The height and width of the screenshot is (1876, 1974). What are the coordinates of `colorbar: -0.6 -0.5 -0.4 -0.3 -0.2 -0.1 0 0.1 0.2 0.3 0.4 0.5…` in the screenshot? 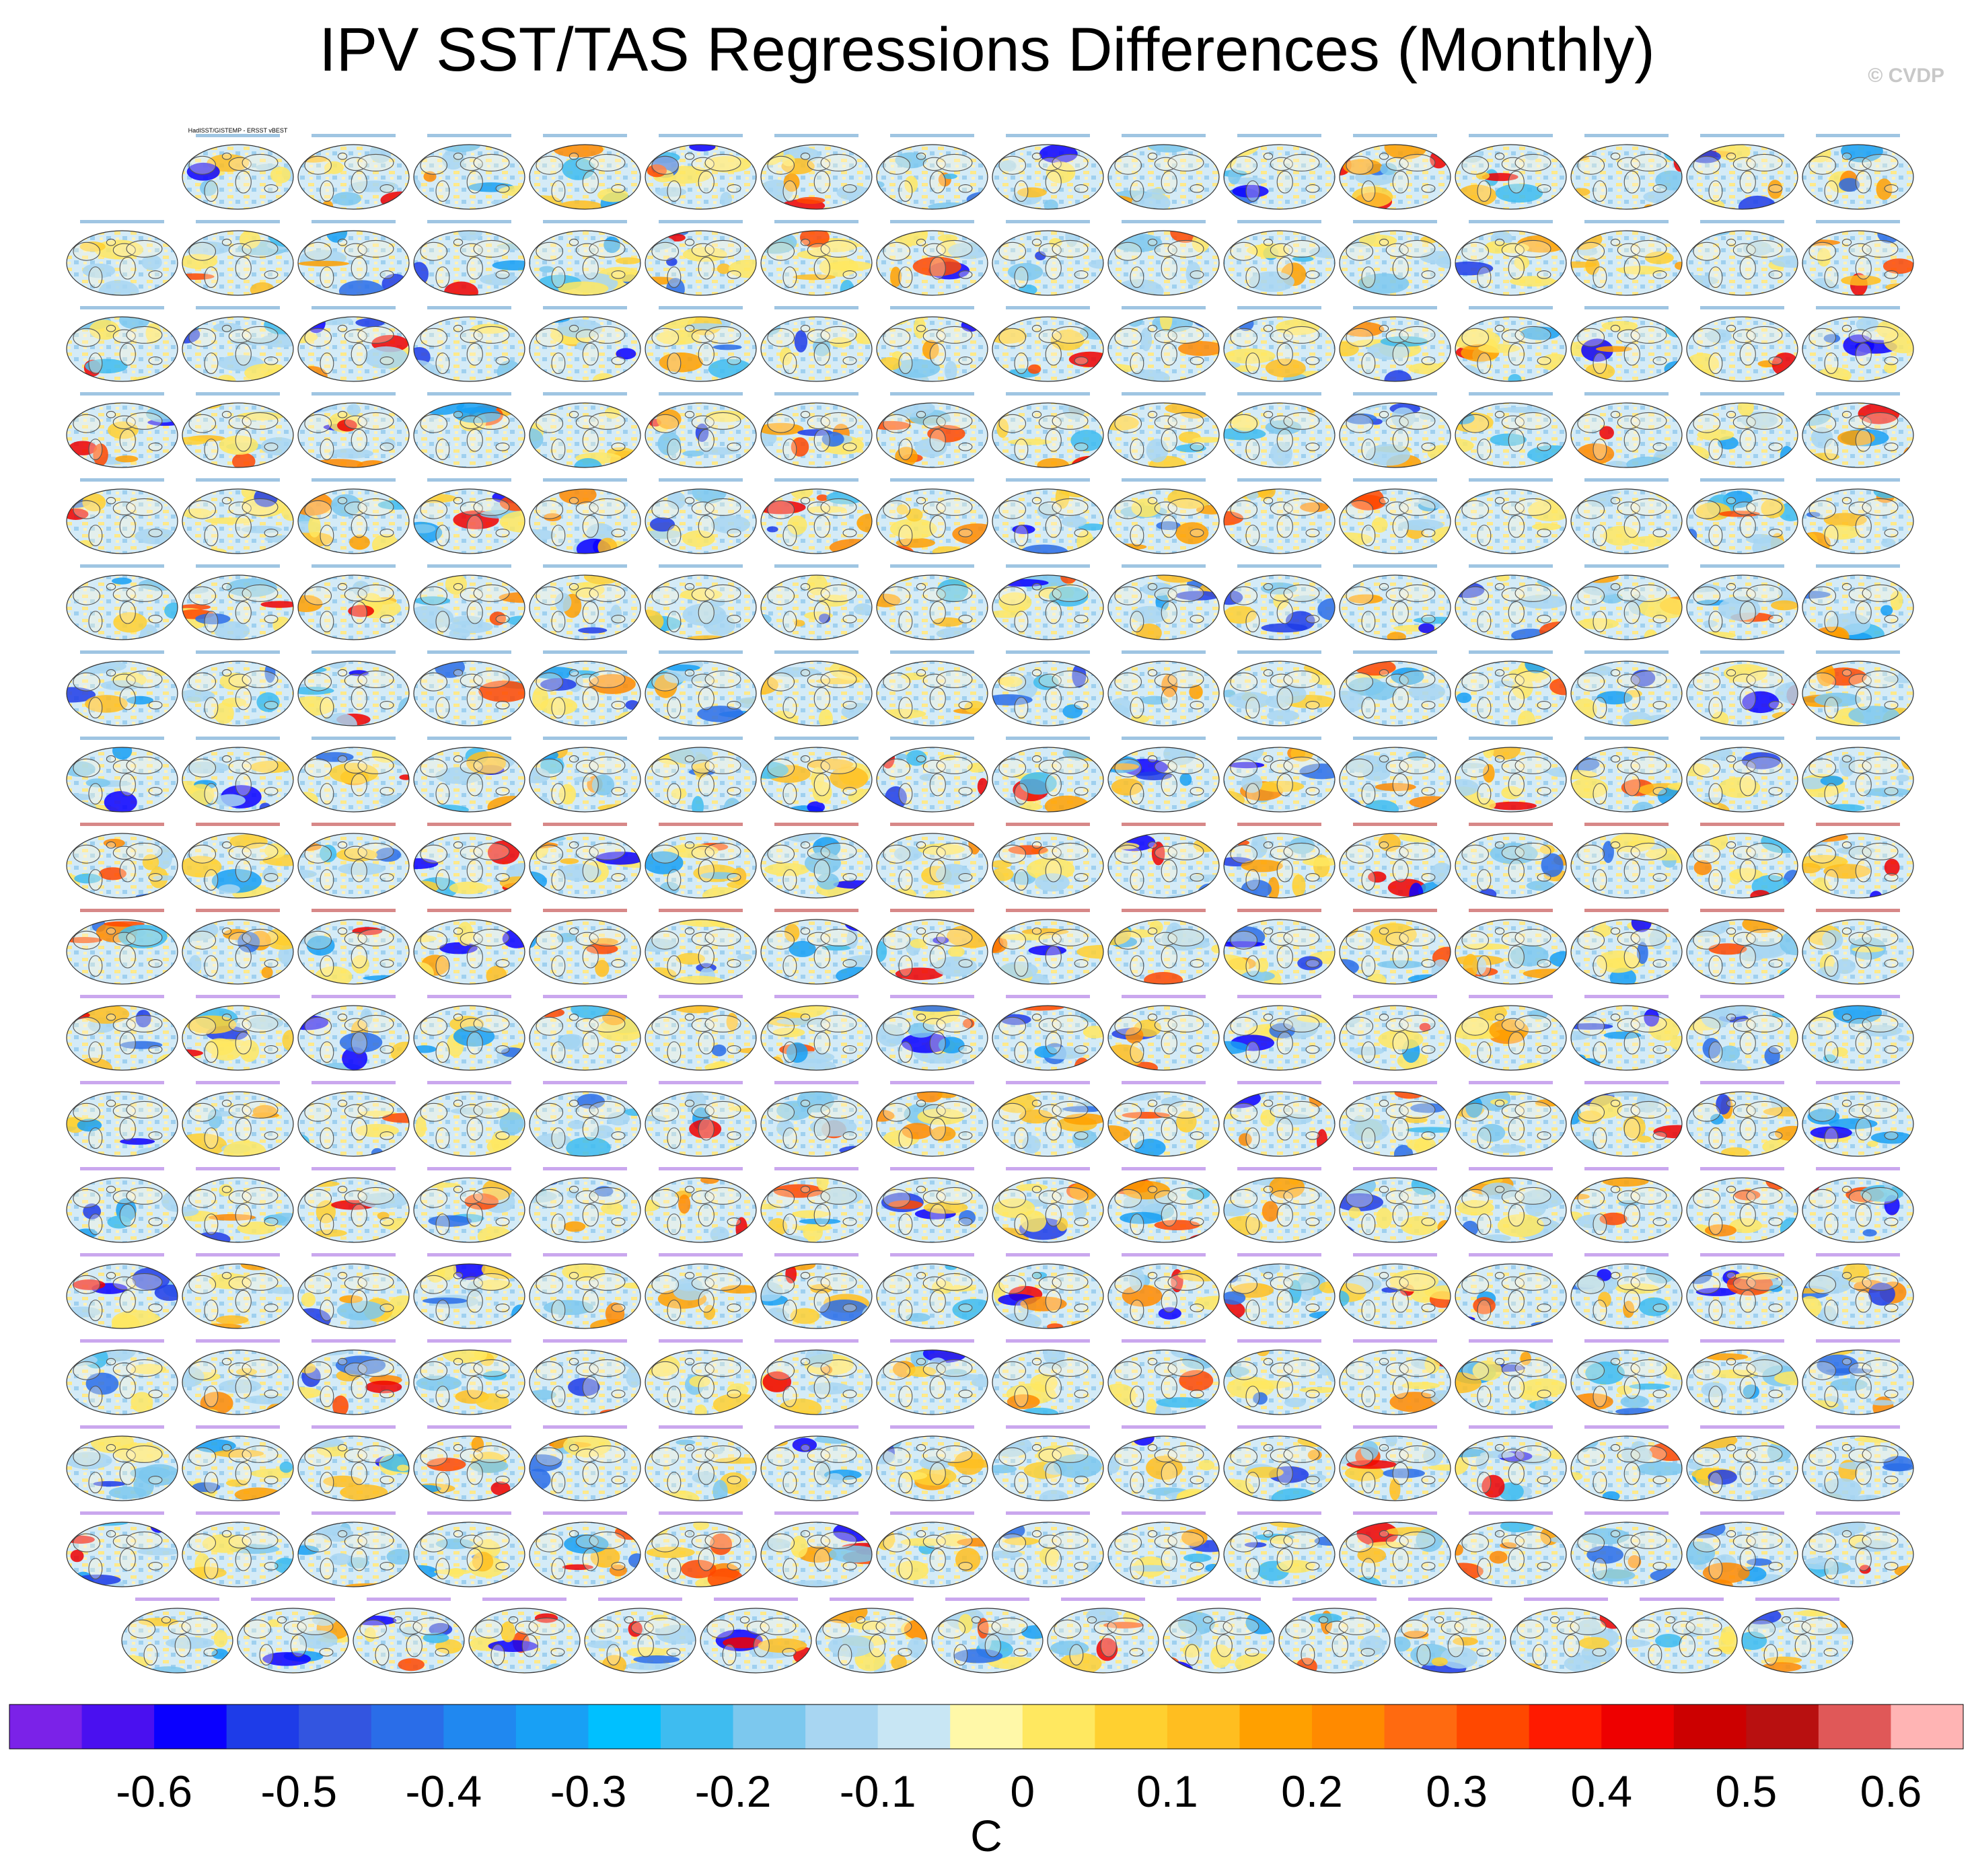 It's located at (987, 1783).